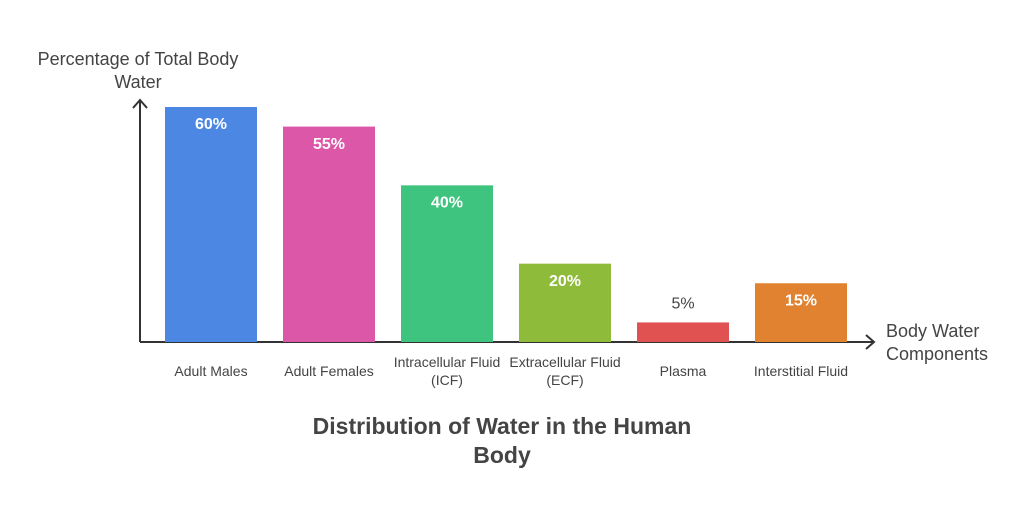 The image size is (1024, 519). I want to click on value-label: 40%, so click(447, 203).